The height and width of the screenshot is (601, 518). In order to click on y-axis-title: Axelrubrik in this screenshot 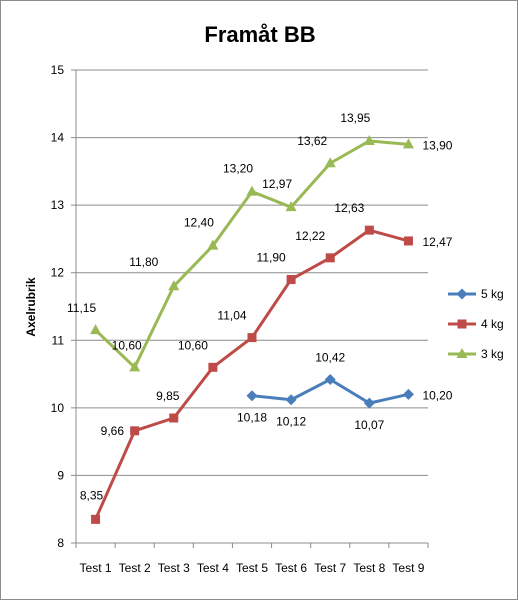, I will do `click(31, 307)`.